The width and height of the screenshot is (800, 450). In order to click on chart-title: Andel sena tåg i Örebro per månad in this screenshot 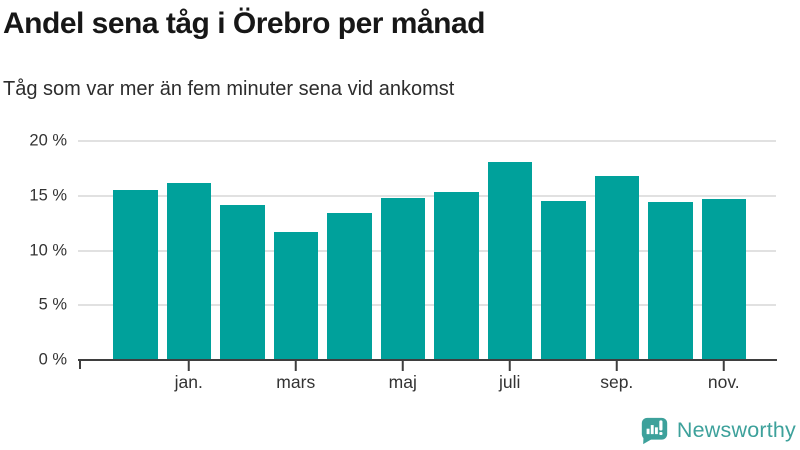, I will do `click(244, 23)`.